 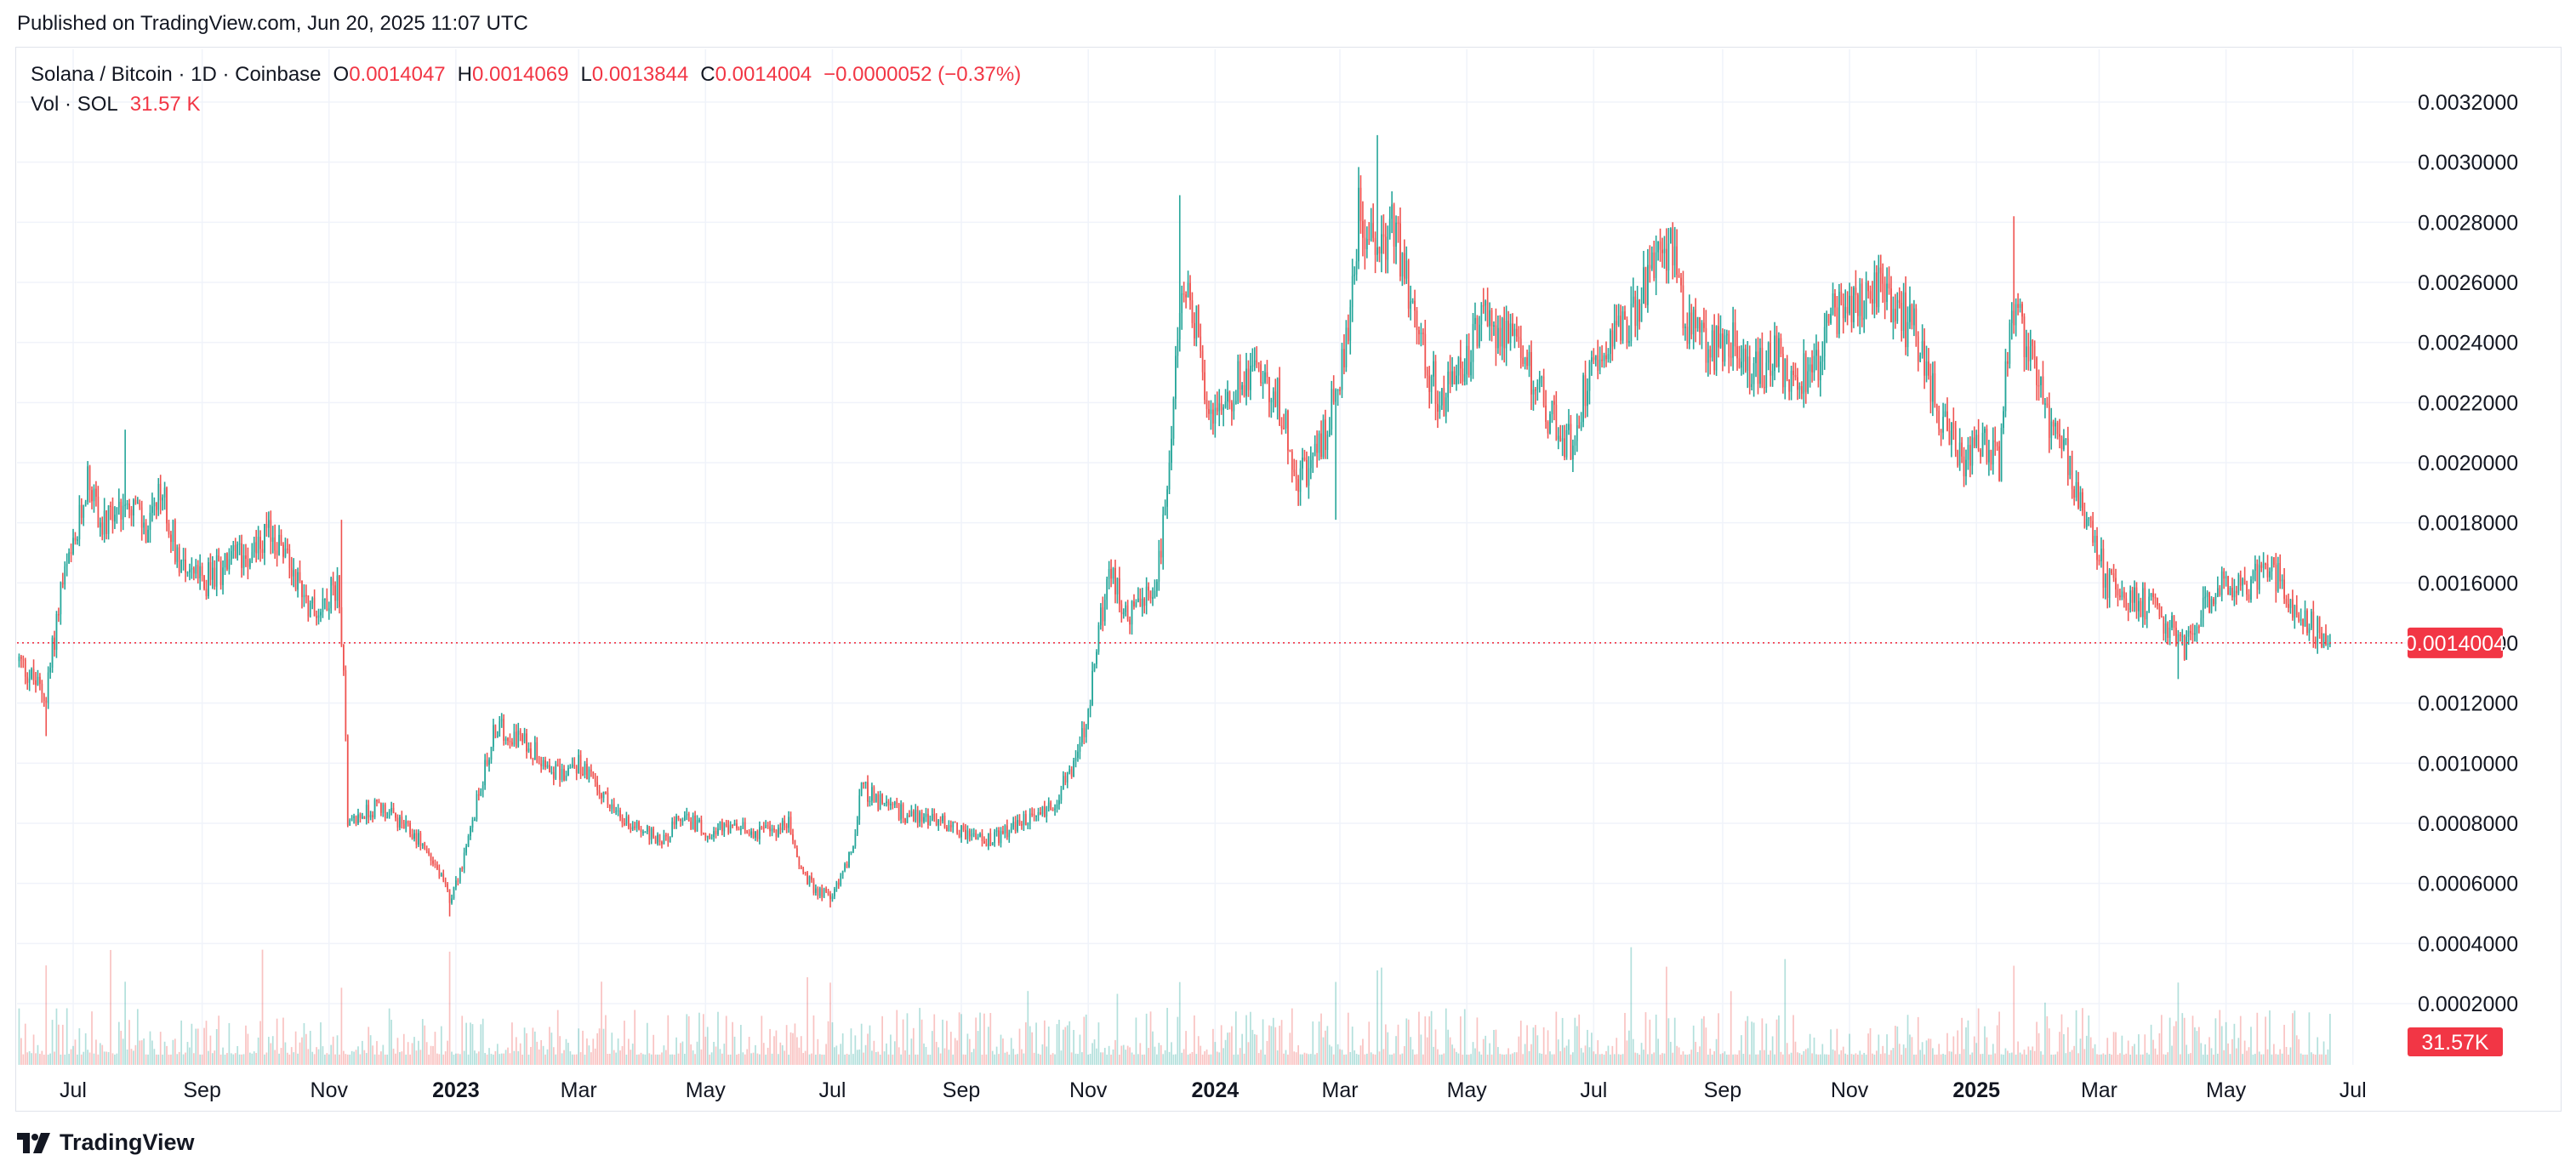 What do you see at coordinates (106, 1142) in the screenshot?
I see `tradingview-logo: TradingView` at bounding box center [106, 1142].